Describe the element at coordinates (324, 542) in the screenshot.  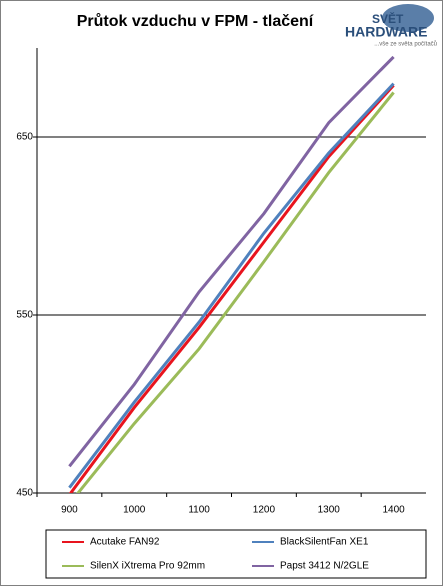
I see `legend-label: BlackSilentFan XE1` at that location.